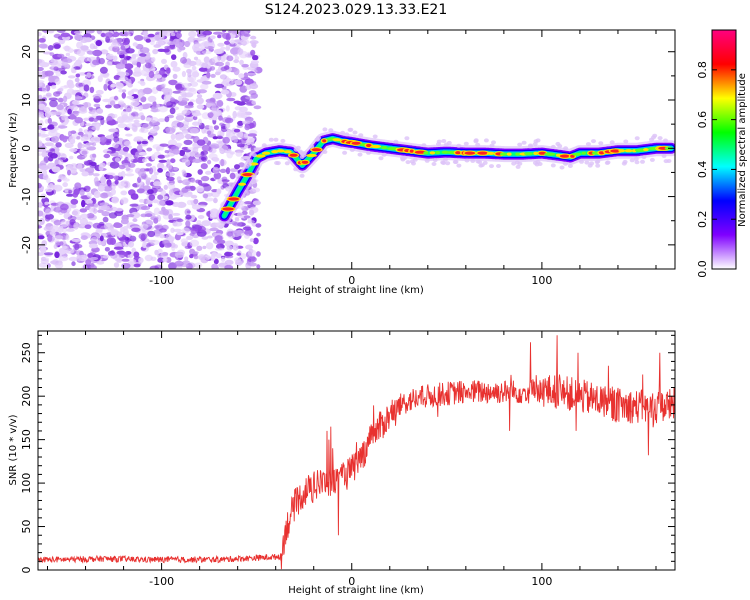 The width and height of the screenshot is (750, 600). I want to click on y-tick-label: 50, so click(26, 527).